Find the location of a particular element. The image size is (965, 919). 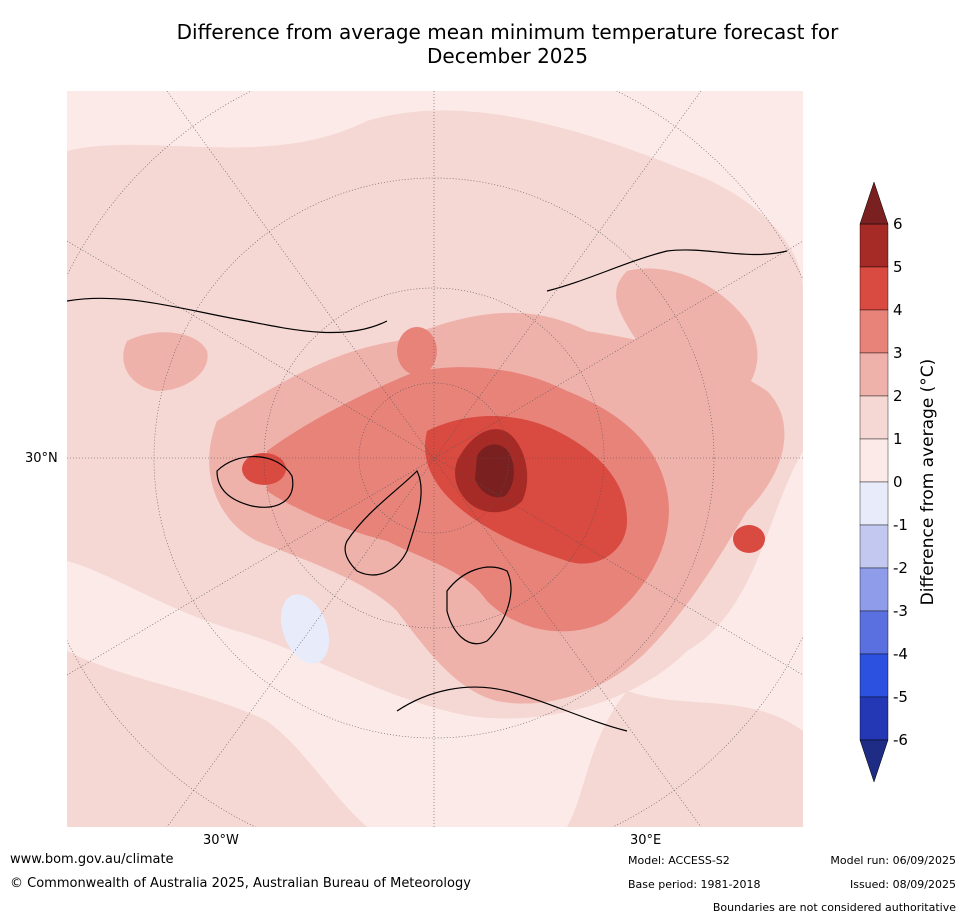

north-america-arctic-coast is located at coordinates (227, 315).